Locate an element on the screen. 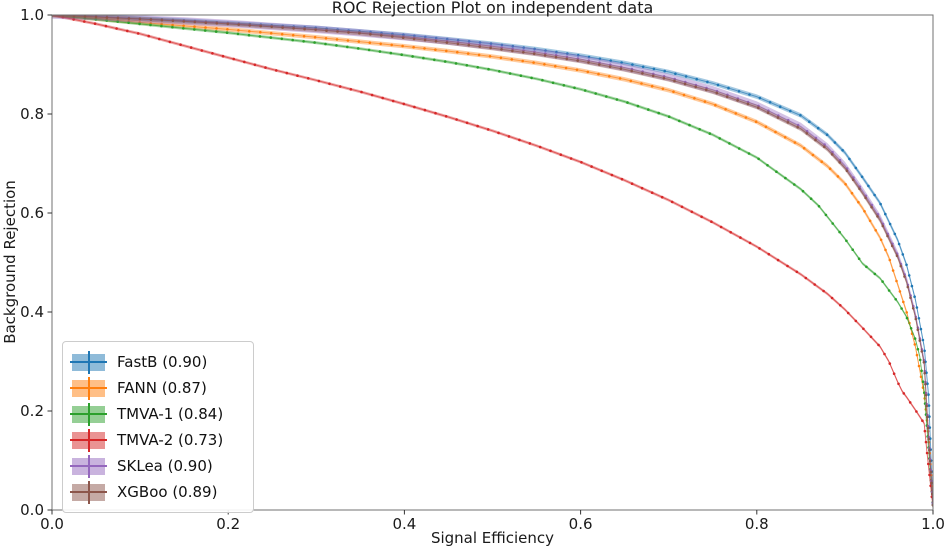  x-tick-label: 0.8 is located at coordinates (757, 524).